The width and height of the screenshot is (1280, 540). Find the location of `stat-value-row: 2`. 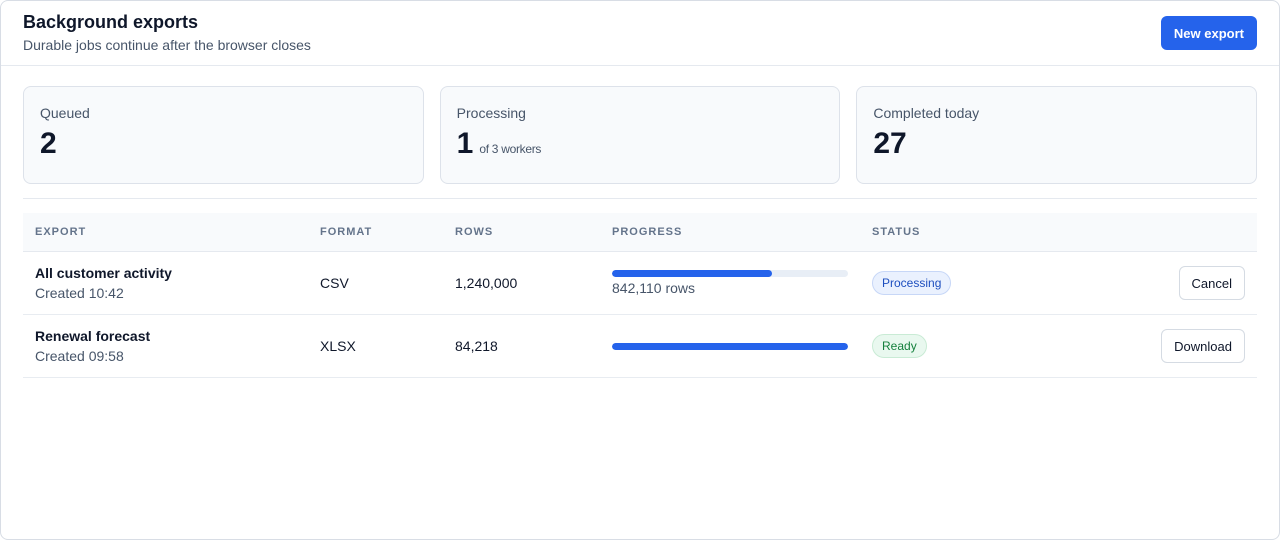

stat-value-row: 2 is located at coordinates (223, 144).